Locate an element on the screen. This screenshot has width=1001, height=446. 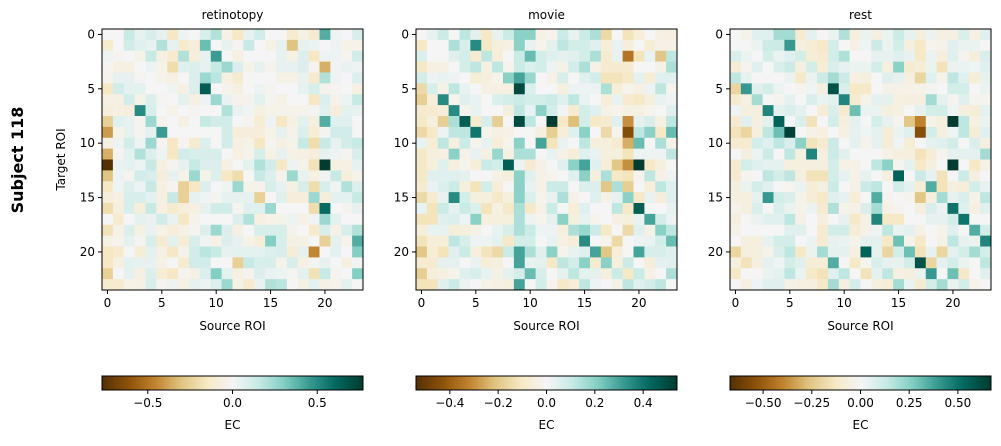
y-tick-label: 15 is located at coordinates (715, 198).